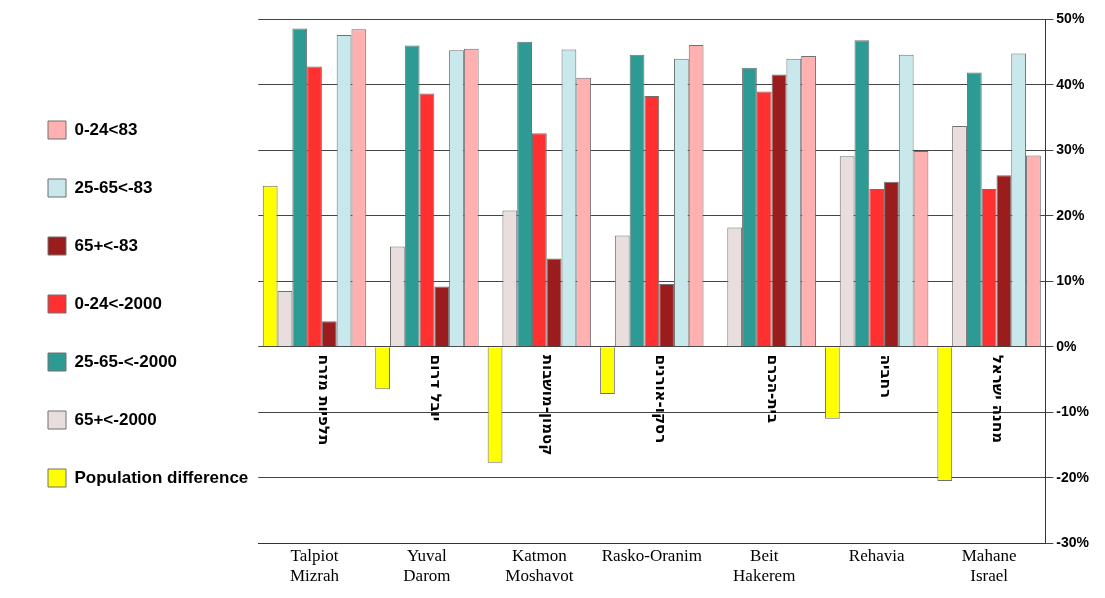 The width and height of the screenshot is (1105, 598). Describe the element at coordinates (998, 399) in the screenshot. I see `annotation: מחנה ישראל` at that location.